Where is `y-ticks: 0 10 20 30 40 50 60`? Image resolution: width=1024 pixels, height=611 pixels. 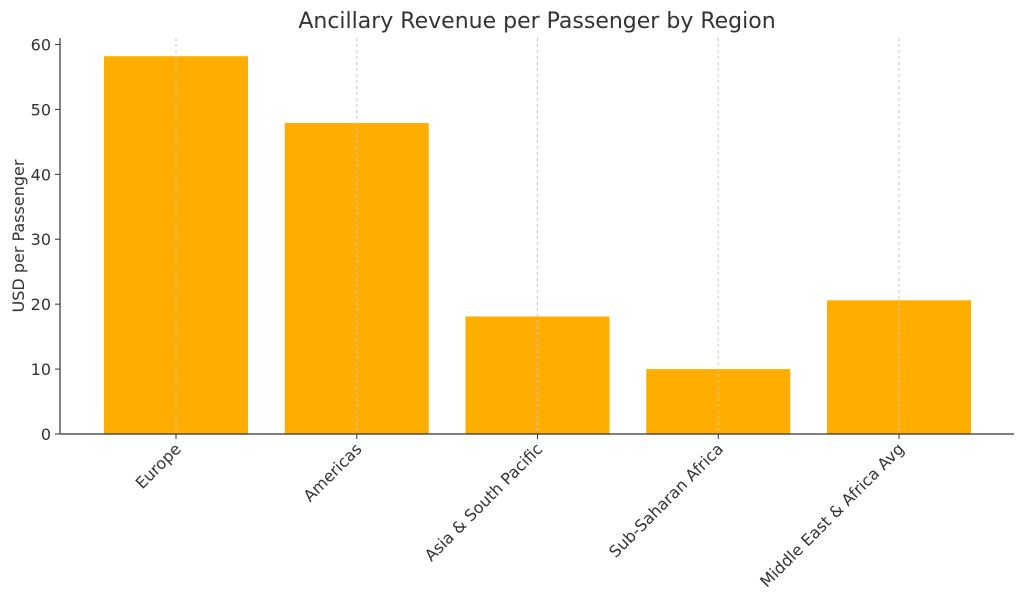
y-ticks: 0 10 20 30 40 50 60 is located at coordinates (45, 239).